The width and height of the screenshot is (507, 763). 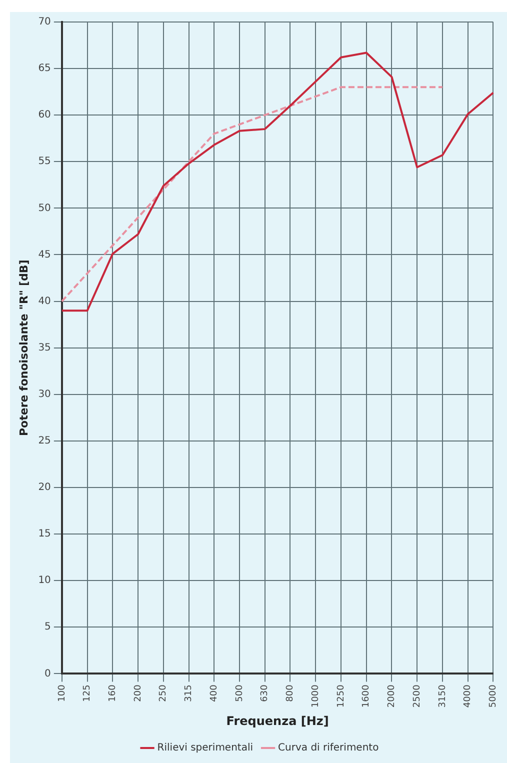 I want to click on legend-label: Rilievi sperimentali, so click(x=205, y=748).